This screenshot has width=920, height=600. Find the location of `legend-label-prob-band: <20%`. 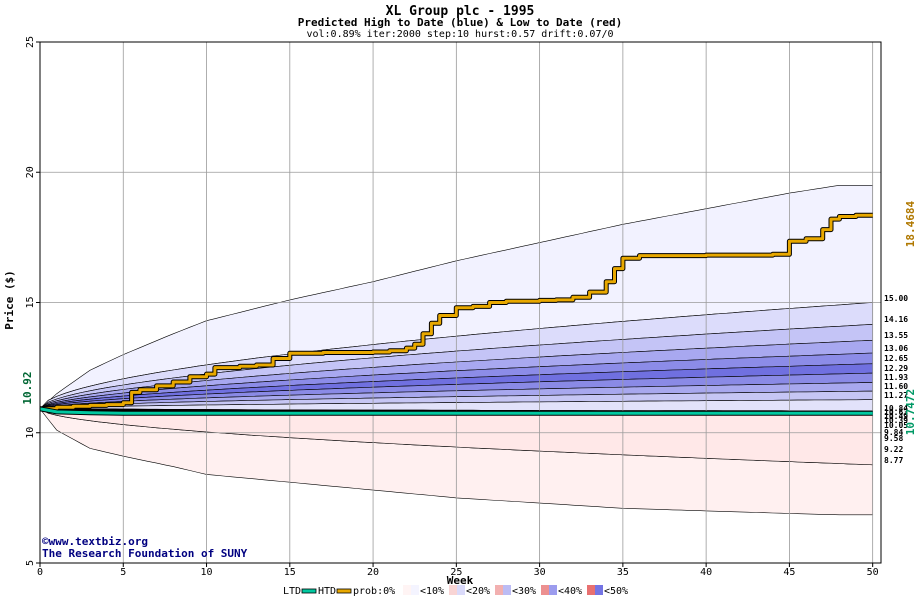

legend-label-prob-band: <20% is located at coordinates (478, 591).